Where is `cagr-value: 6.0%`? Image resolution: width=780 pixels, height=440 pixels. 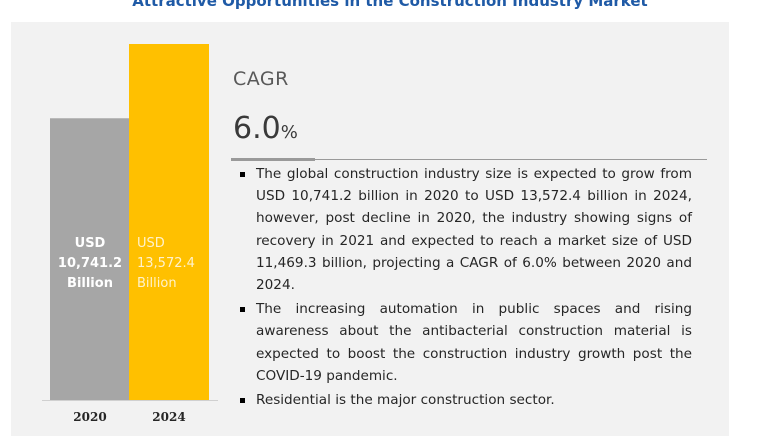 cagr-value: 6.0% is located at coordinates (265, 128).